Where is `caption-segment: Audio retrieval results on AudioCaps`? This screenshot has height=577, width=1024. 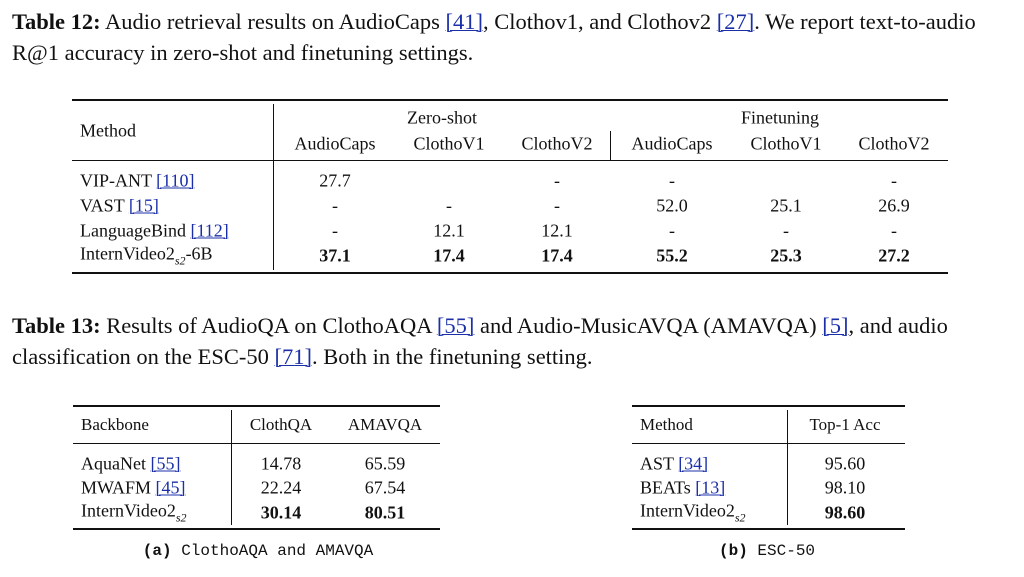
caption-segment: Audio retrieval results on AudioCaps is located at coordinates (275, 21).